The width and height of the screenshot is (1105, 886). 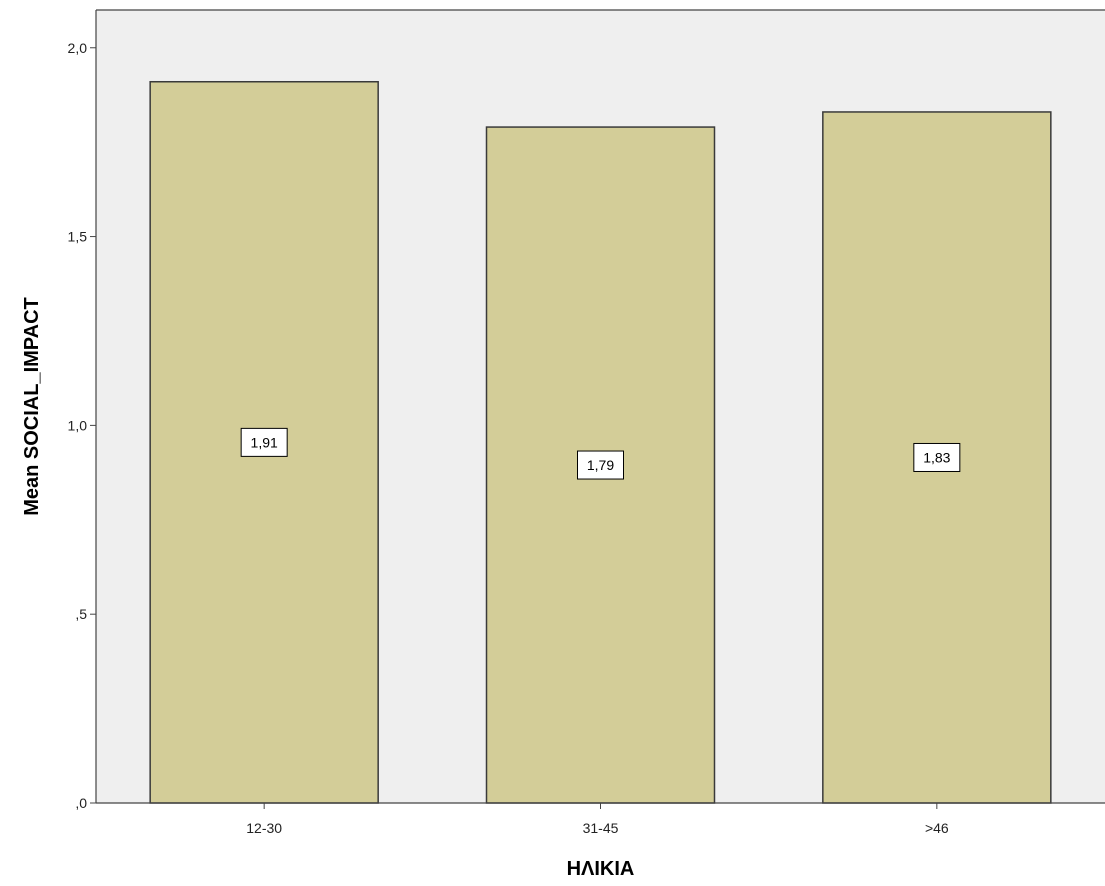 I want to click on data-label-2: 1,83, so click(x=936, y=457).